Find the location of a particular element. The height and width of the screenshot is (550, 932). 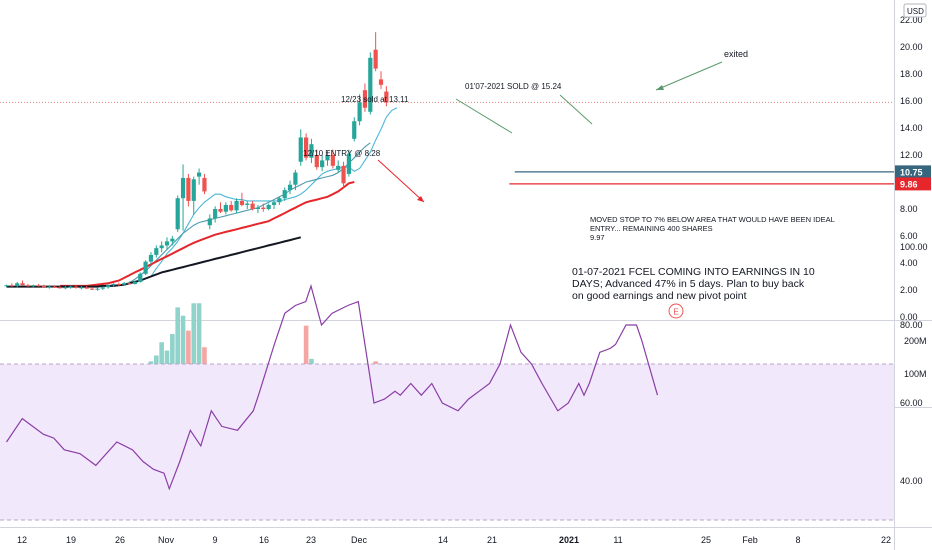

price-tag-label: 10.75 is located at coordinates (911, 172).